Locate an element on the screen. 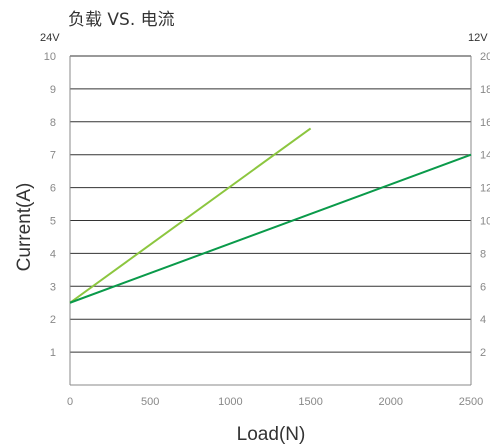  right-y-tick-label-16: 16 is located at coordinates (485, 123).